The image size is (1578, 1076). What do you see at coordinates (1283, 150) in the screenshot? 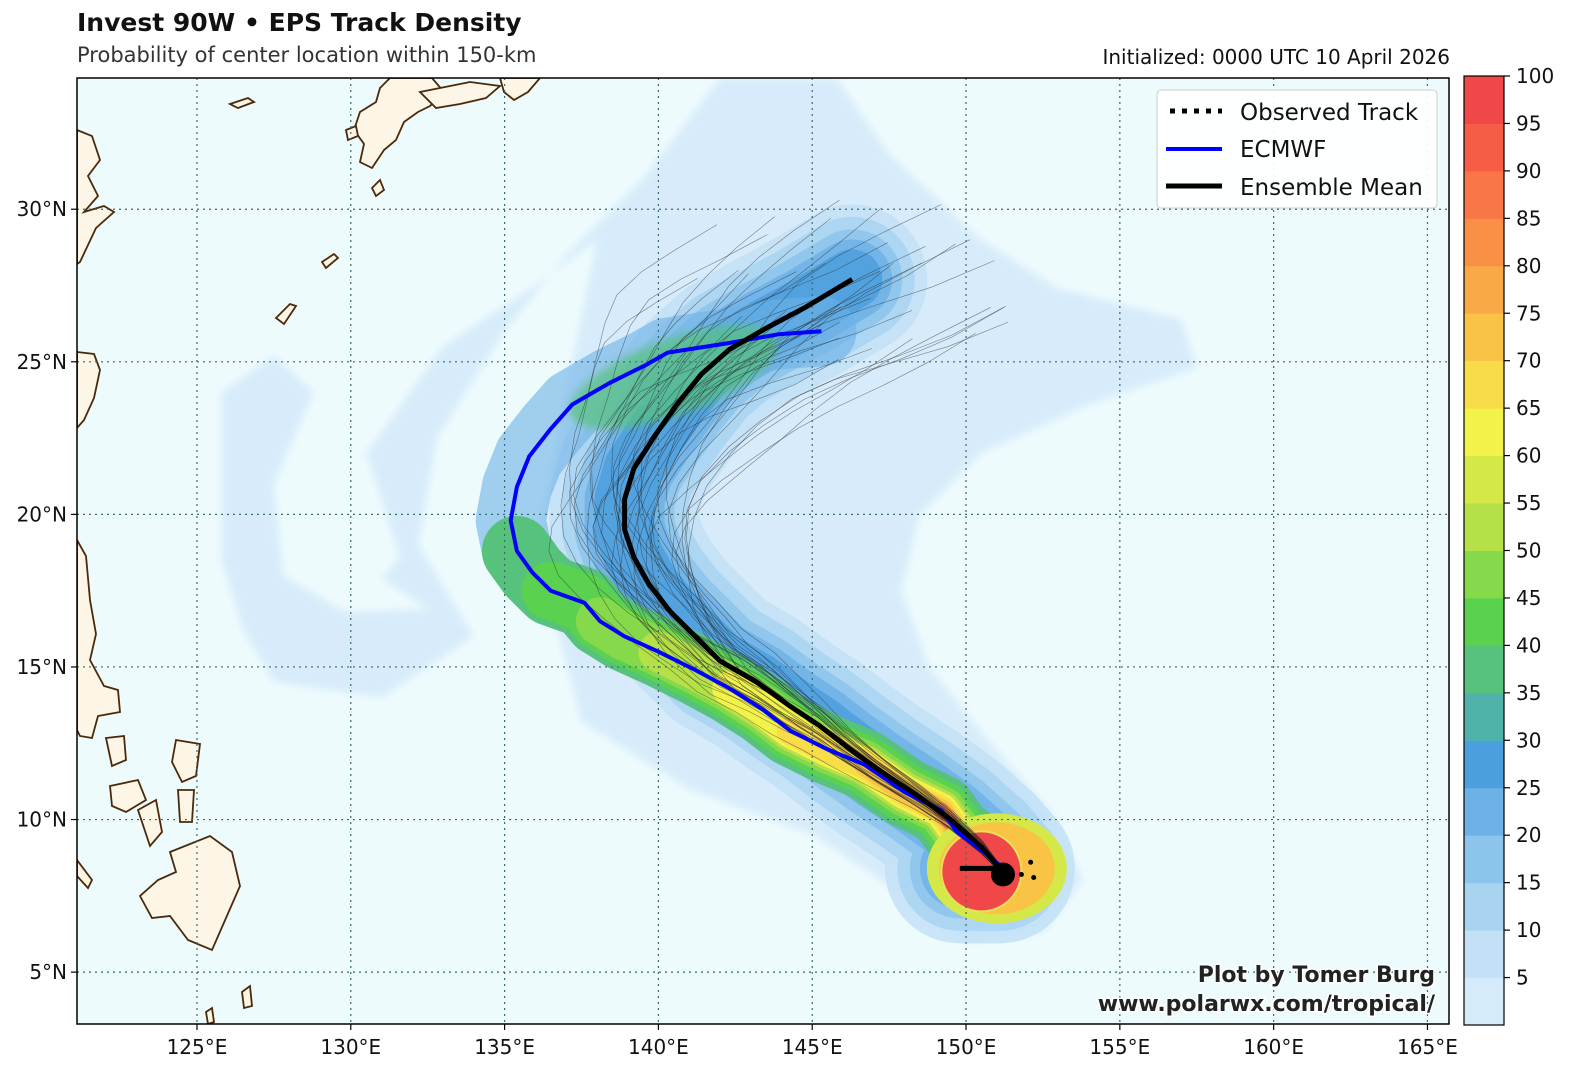
I see `legend-label-ecmwf: ECMWF` at bounding box center [1283, 150].